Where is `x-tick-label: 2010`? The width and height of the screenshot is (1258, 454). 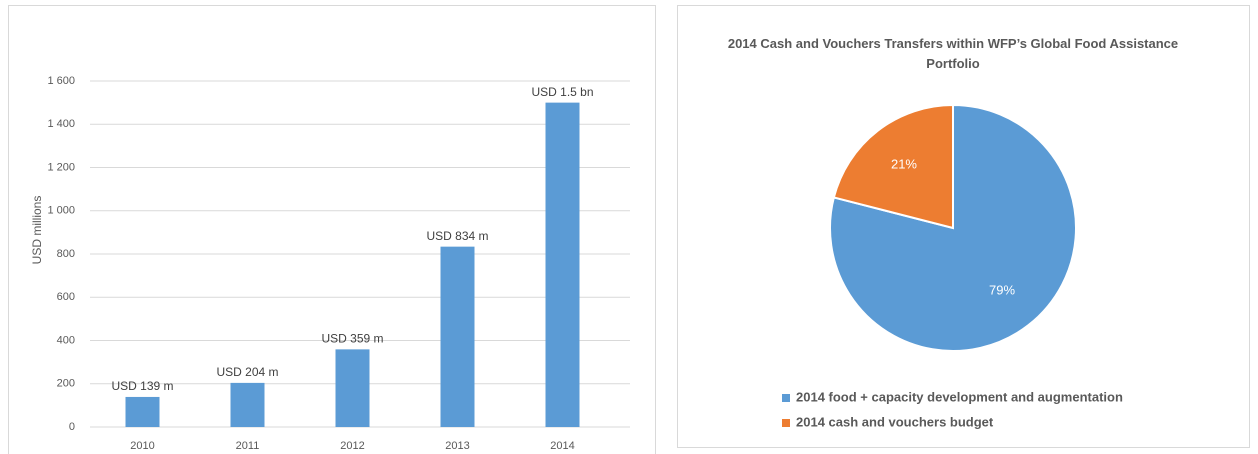 x-tick-label: 2010 is located at coordinates (142, 446).